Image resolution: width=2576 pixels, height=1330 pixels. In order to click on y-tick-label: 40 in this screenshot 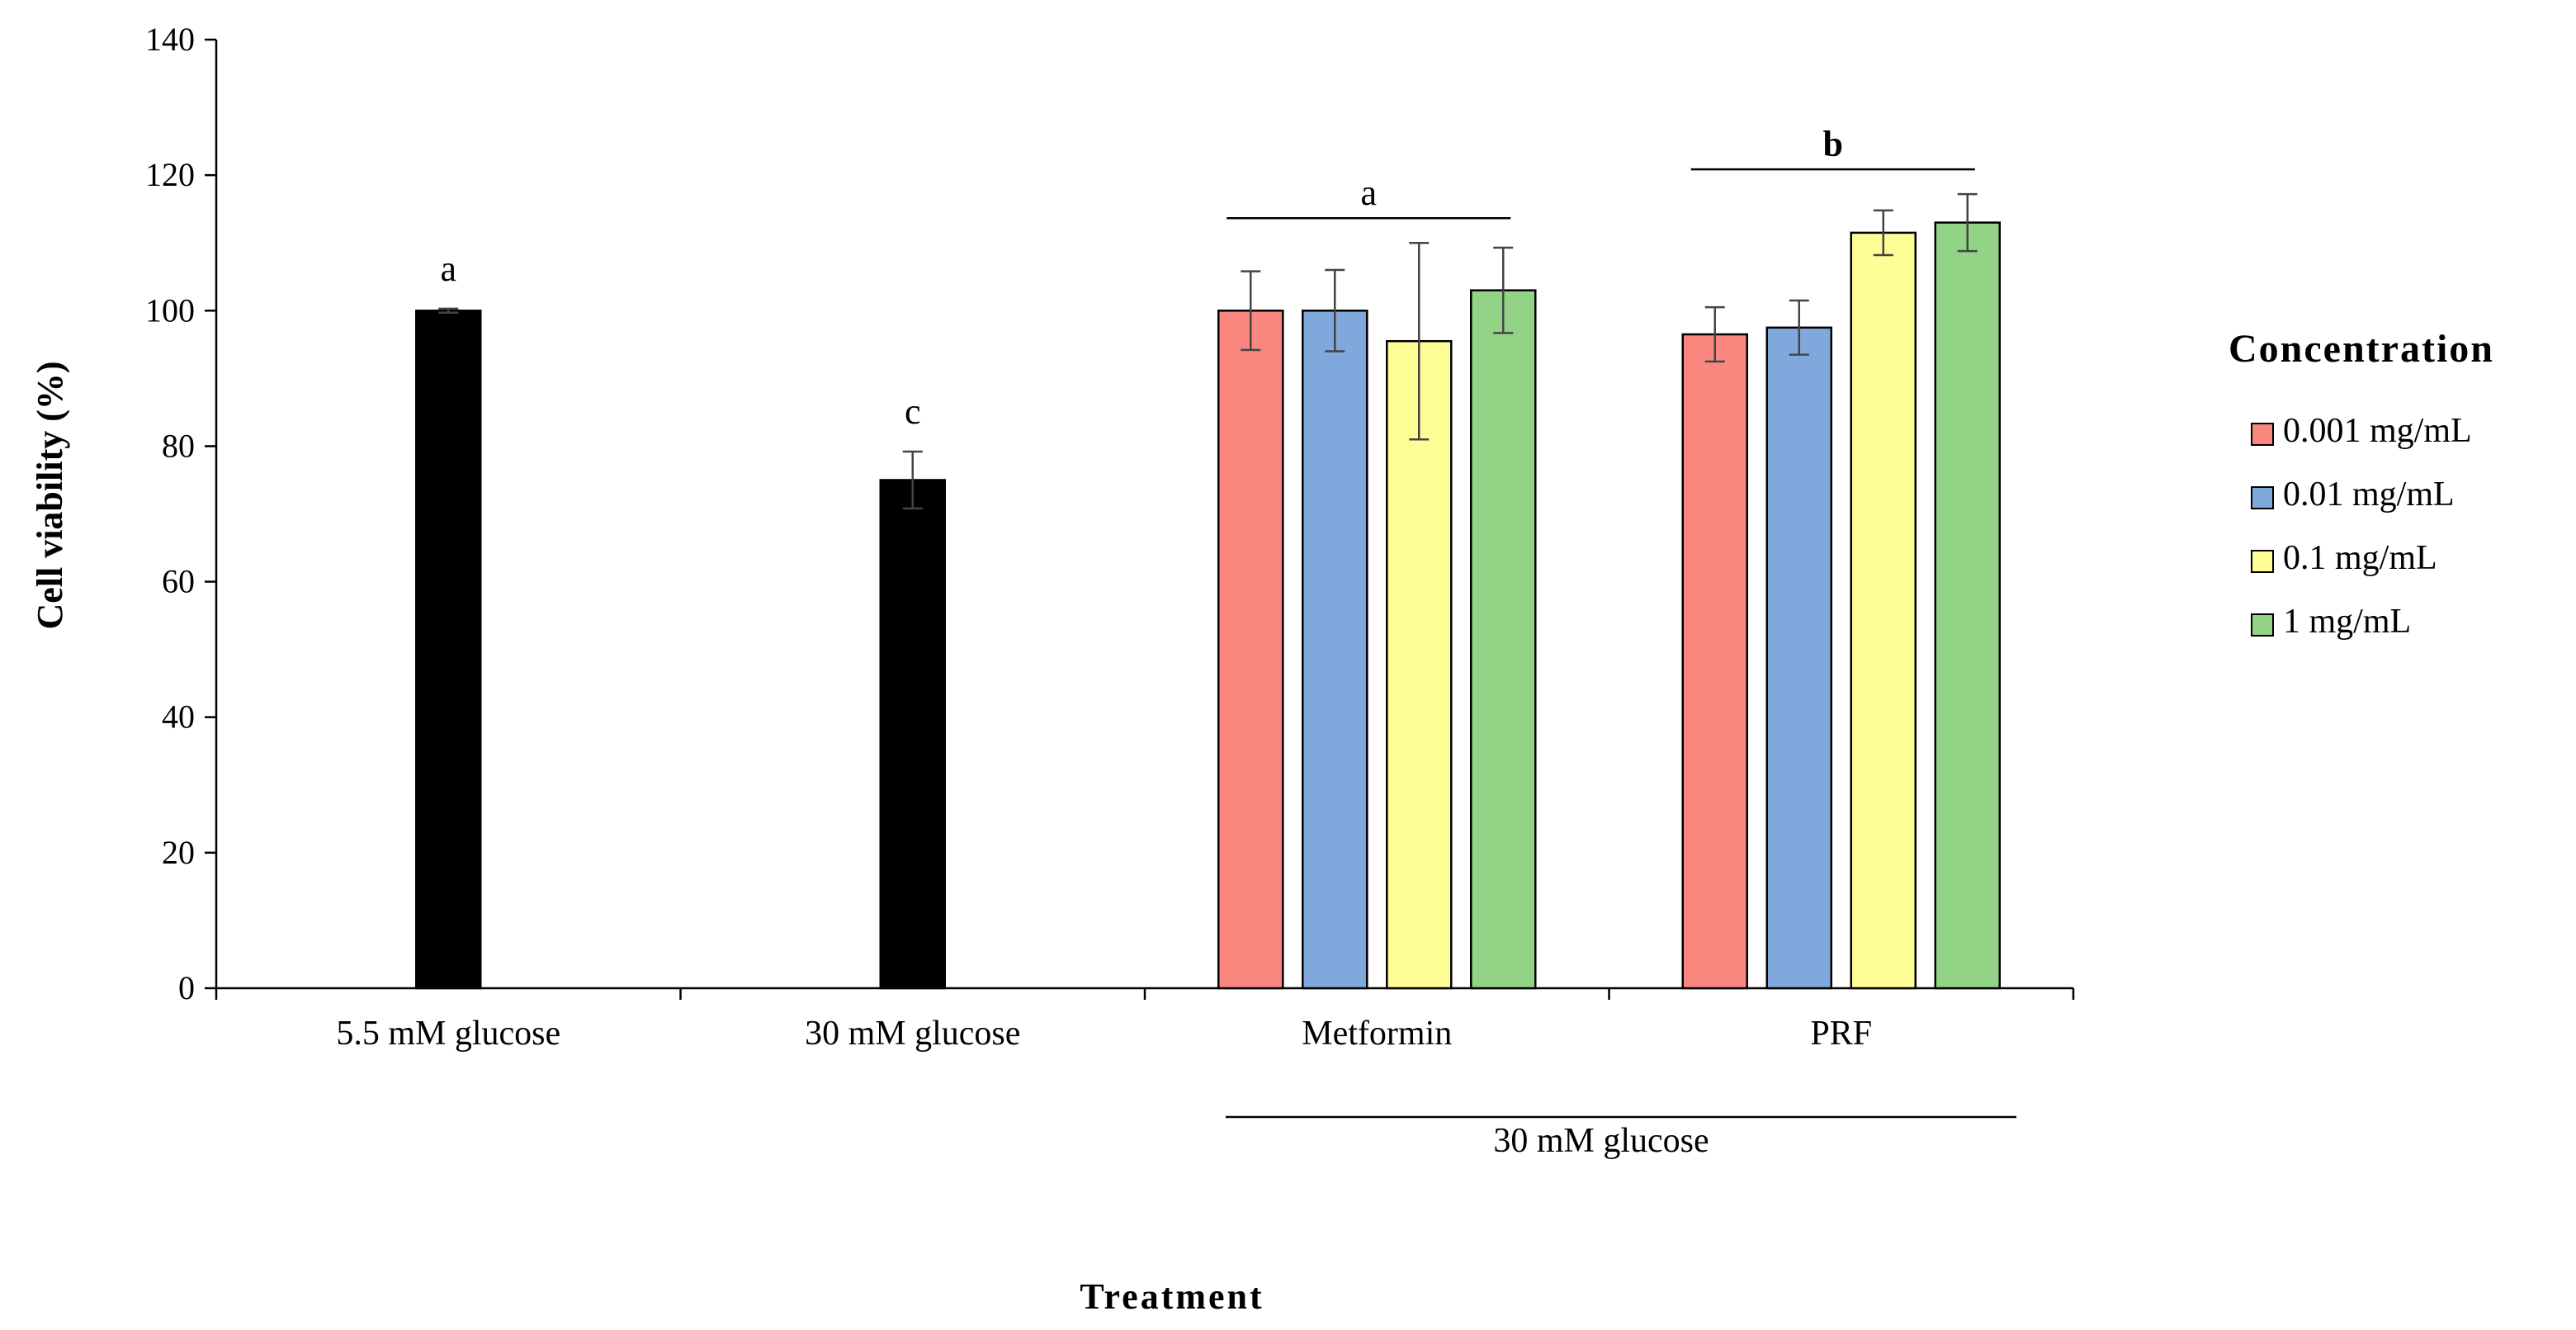, I will do `click(178, 717)`.